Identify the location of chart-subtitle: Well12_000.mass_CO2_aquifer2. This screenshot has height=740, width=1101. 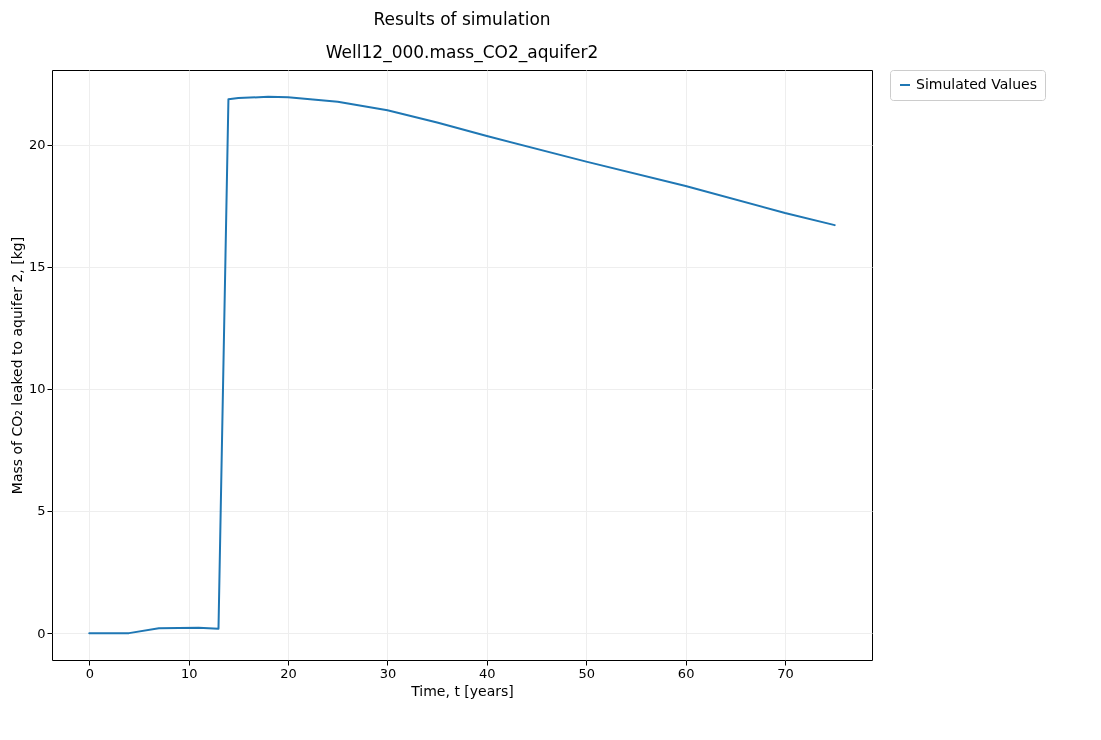
(462, 52).